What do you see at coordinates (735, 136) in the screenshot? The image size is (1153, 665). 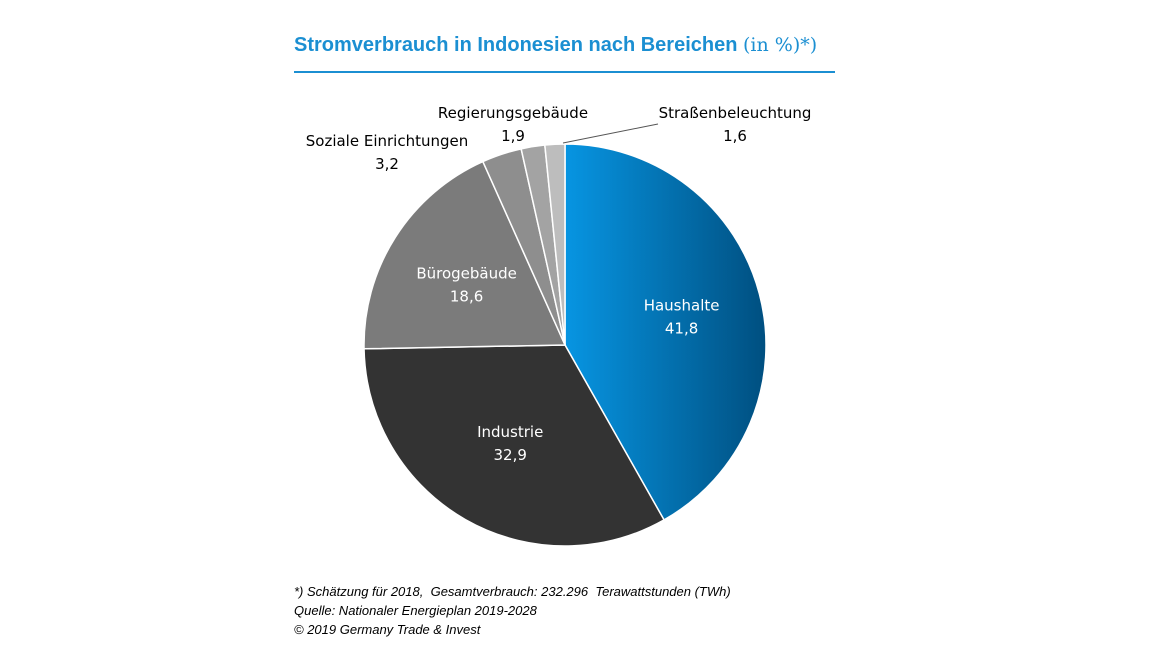 I see `slice-value-strassenbeleuchtung: 1,6` at bounding box center [735, 136].